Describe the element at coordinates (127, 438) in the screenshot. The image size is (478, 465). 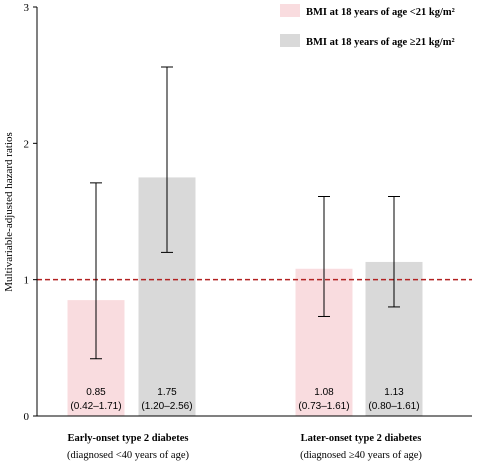
I see `group-label-early-line1: Early-onset type 2 diabetes` at that location.